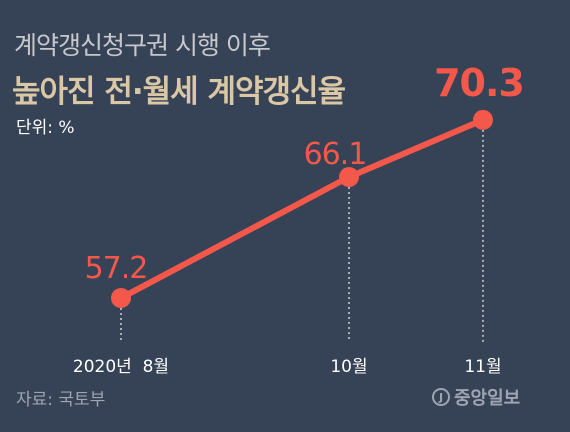  What do you see at coordinates (348, 367) in the screenshot?
I see `x-tick-label-1: 10월` at bounding box center [348, 367].